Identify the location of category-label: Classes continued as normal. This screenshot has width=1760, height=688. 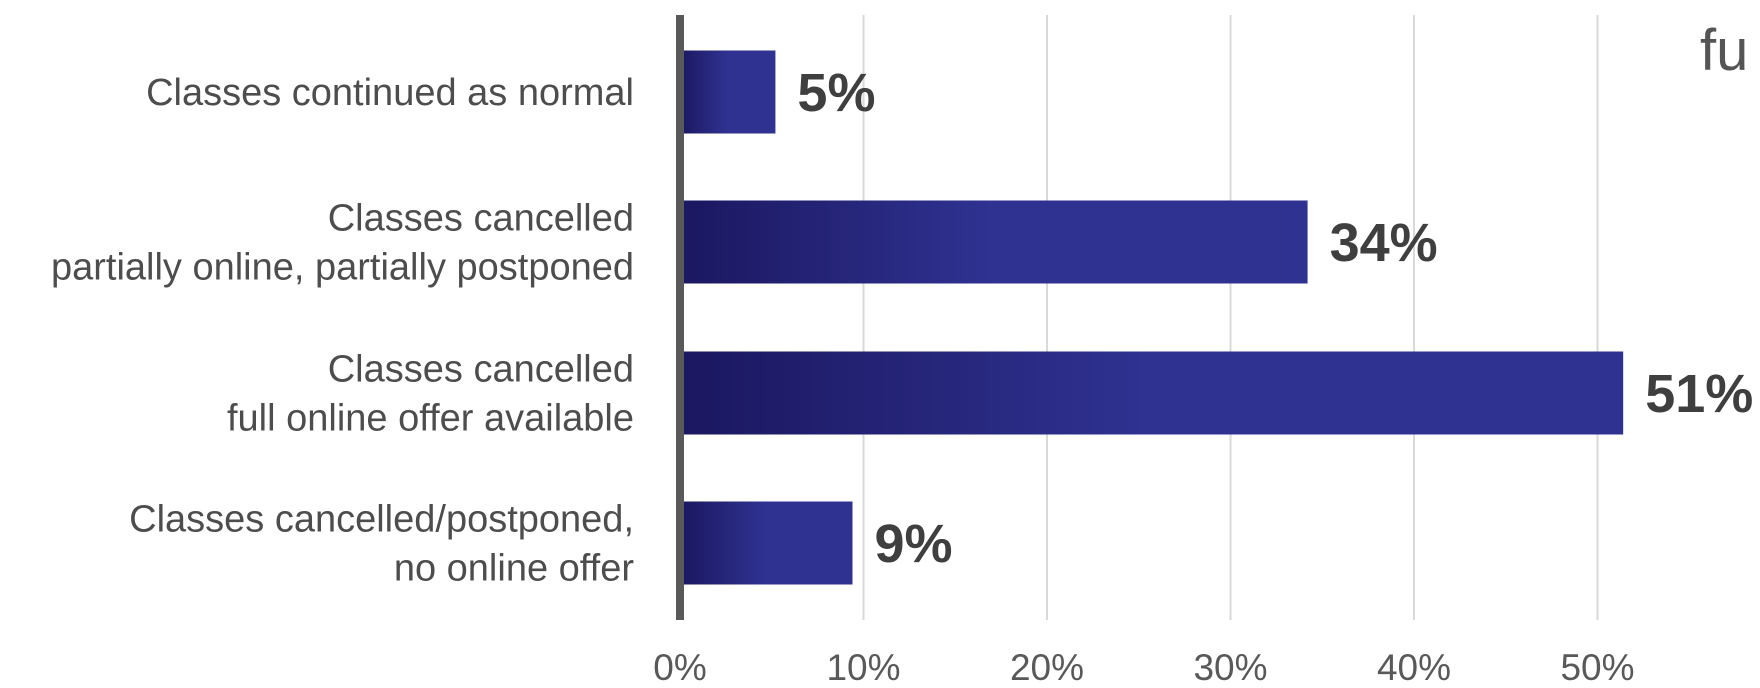
(390, 93).